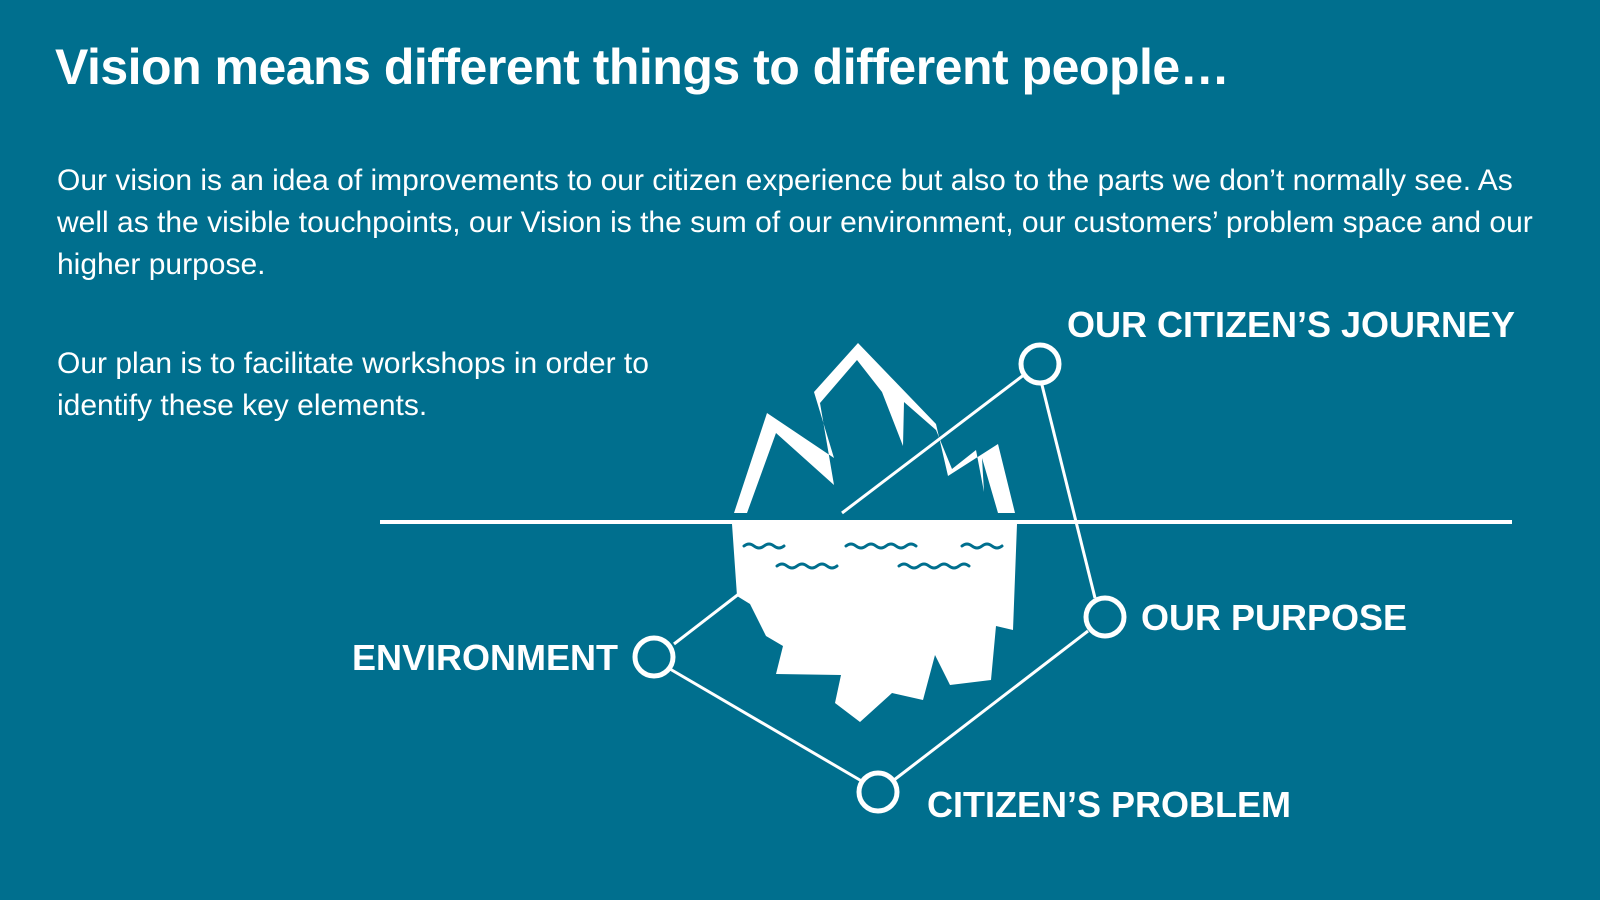 The image size is (1600, 900). What do you see at coordinates (767, 726) in the screenshot?
I see `connector-problem-to-environment` at bounding box center [767, 726].